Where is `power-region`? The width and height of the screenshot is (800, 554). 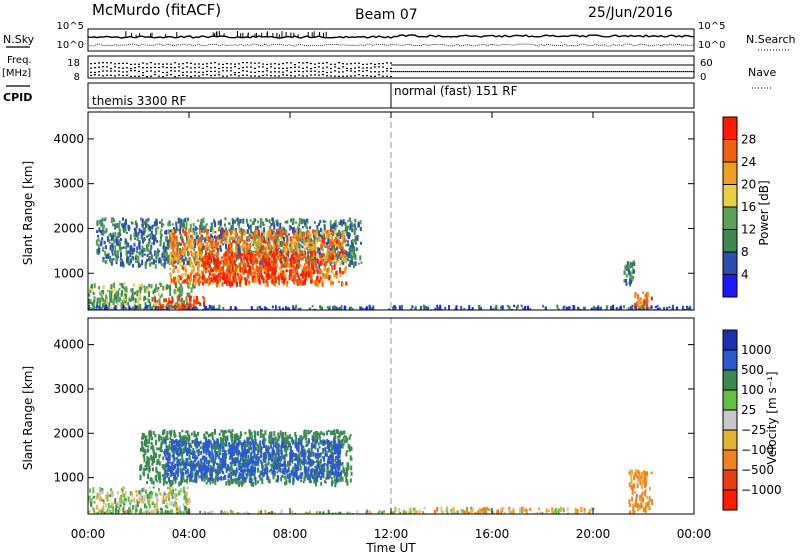 power-region is located at coordinates (629, 273).